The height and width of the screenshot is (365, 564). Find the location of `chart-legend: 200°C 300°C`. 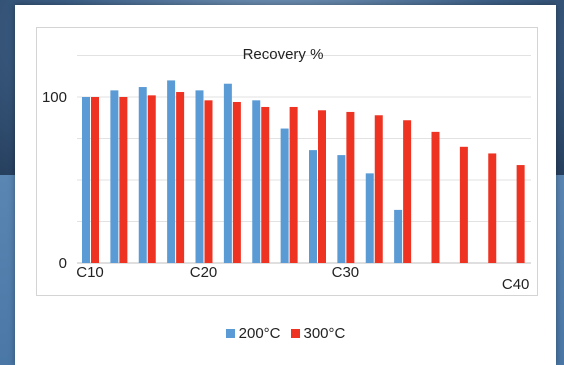

chart-legend: 200°C 300°C is located at coordinates (285, 333).